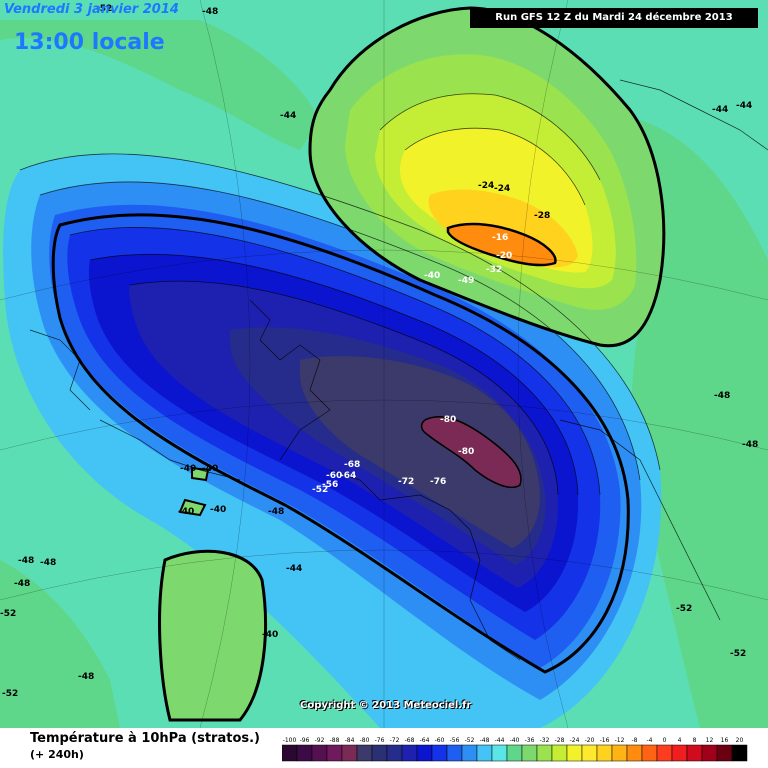 The width and height of the screenshot is (768, 768). Describe the element at coordinates (545, 740) in the screenshot. I see `scale-tick-label: -32` at that location.